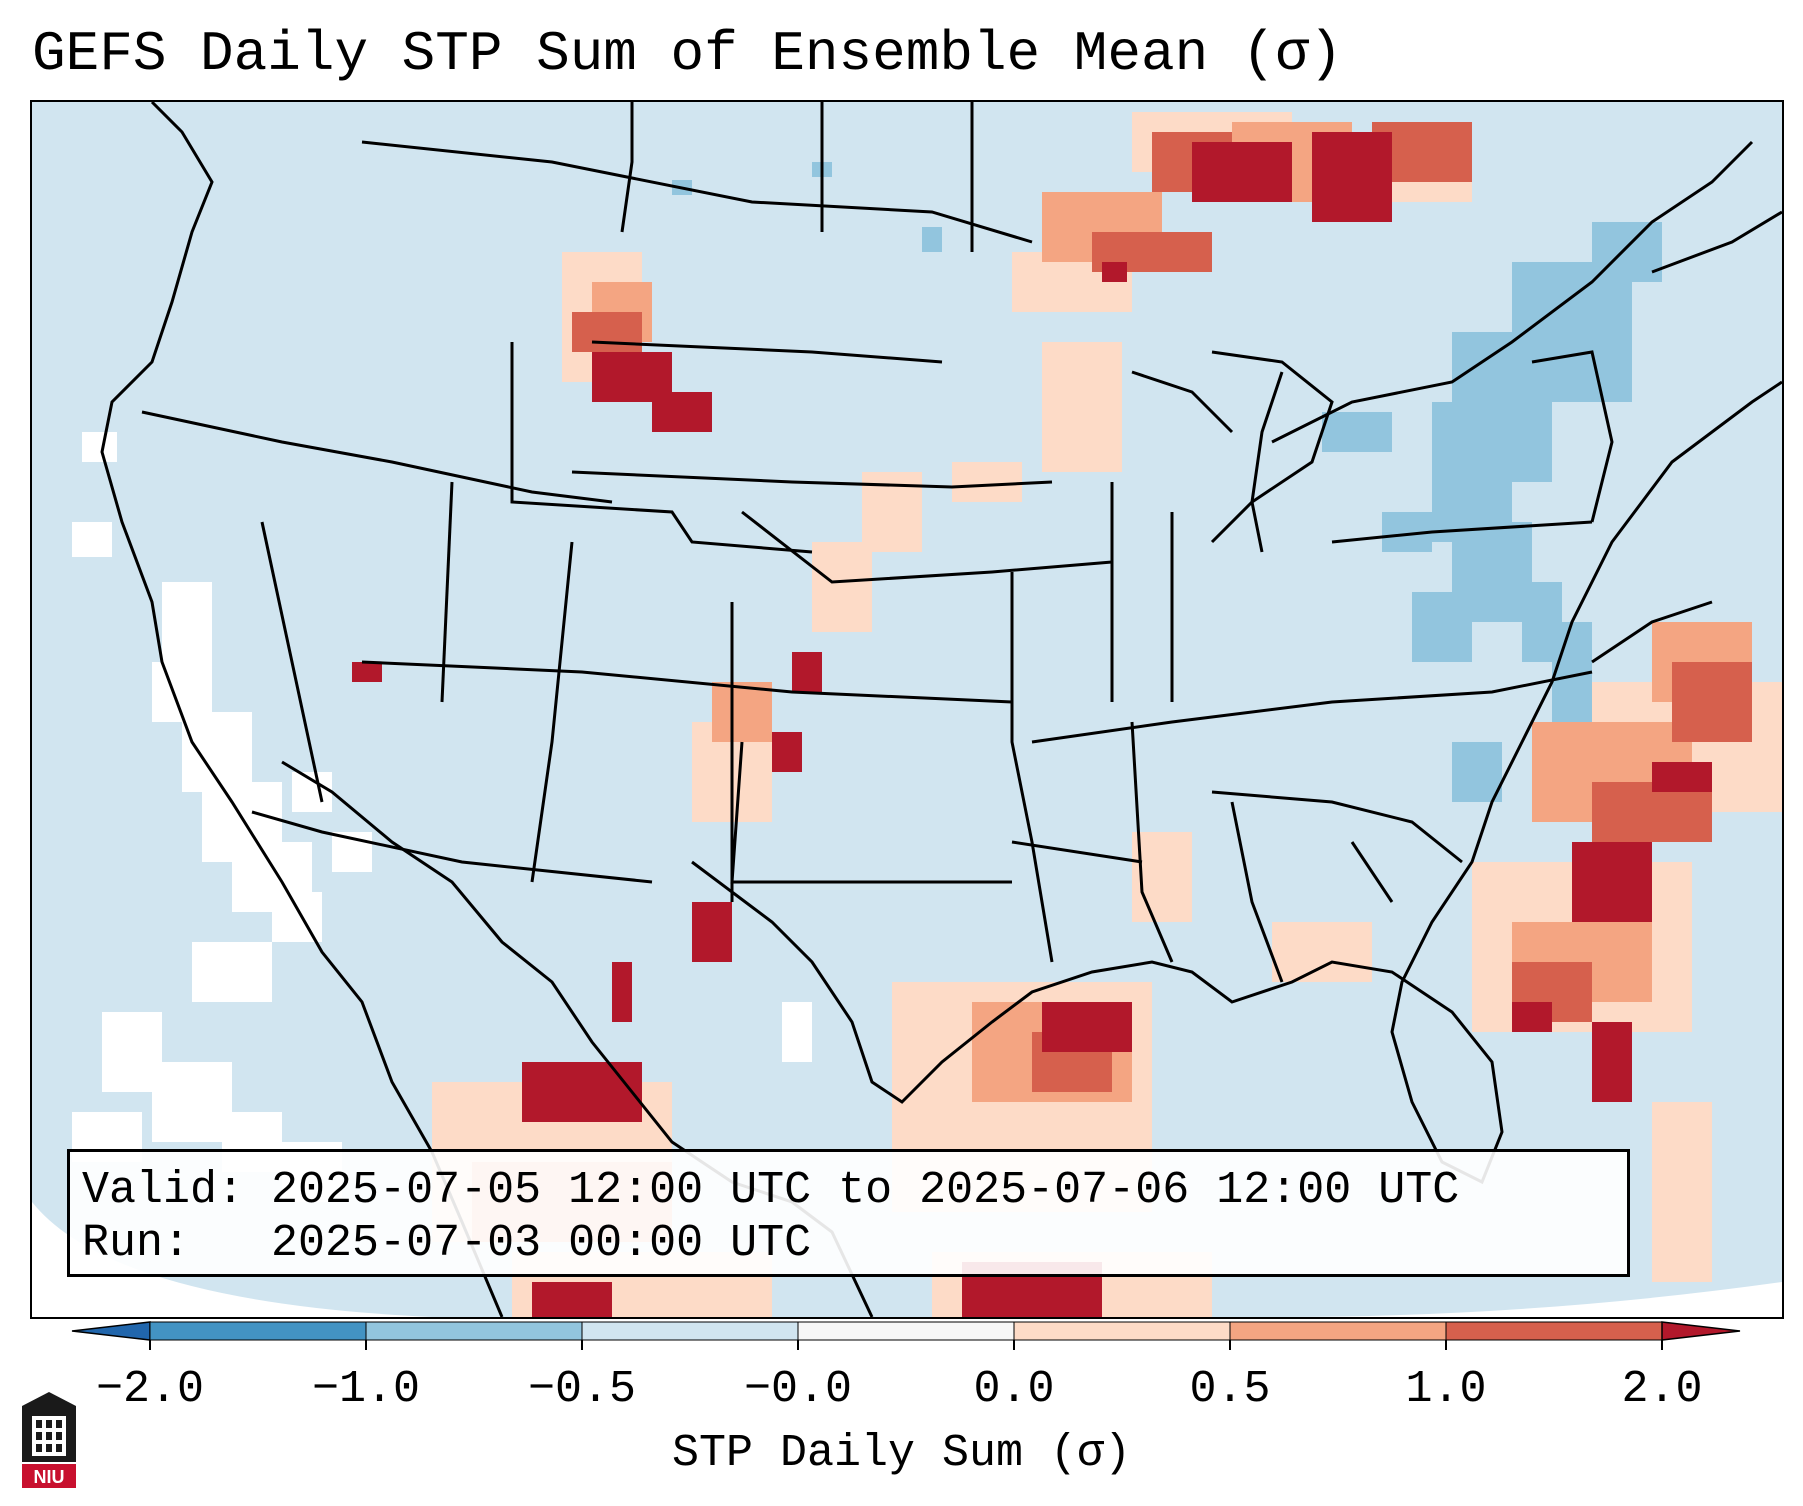 This screenshot has height=1506, width=1803. I want to click on colorbar-bin-neg2-neg1, so click(258, 1331).